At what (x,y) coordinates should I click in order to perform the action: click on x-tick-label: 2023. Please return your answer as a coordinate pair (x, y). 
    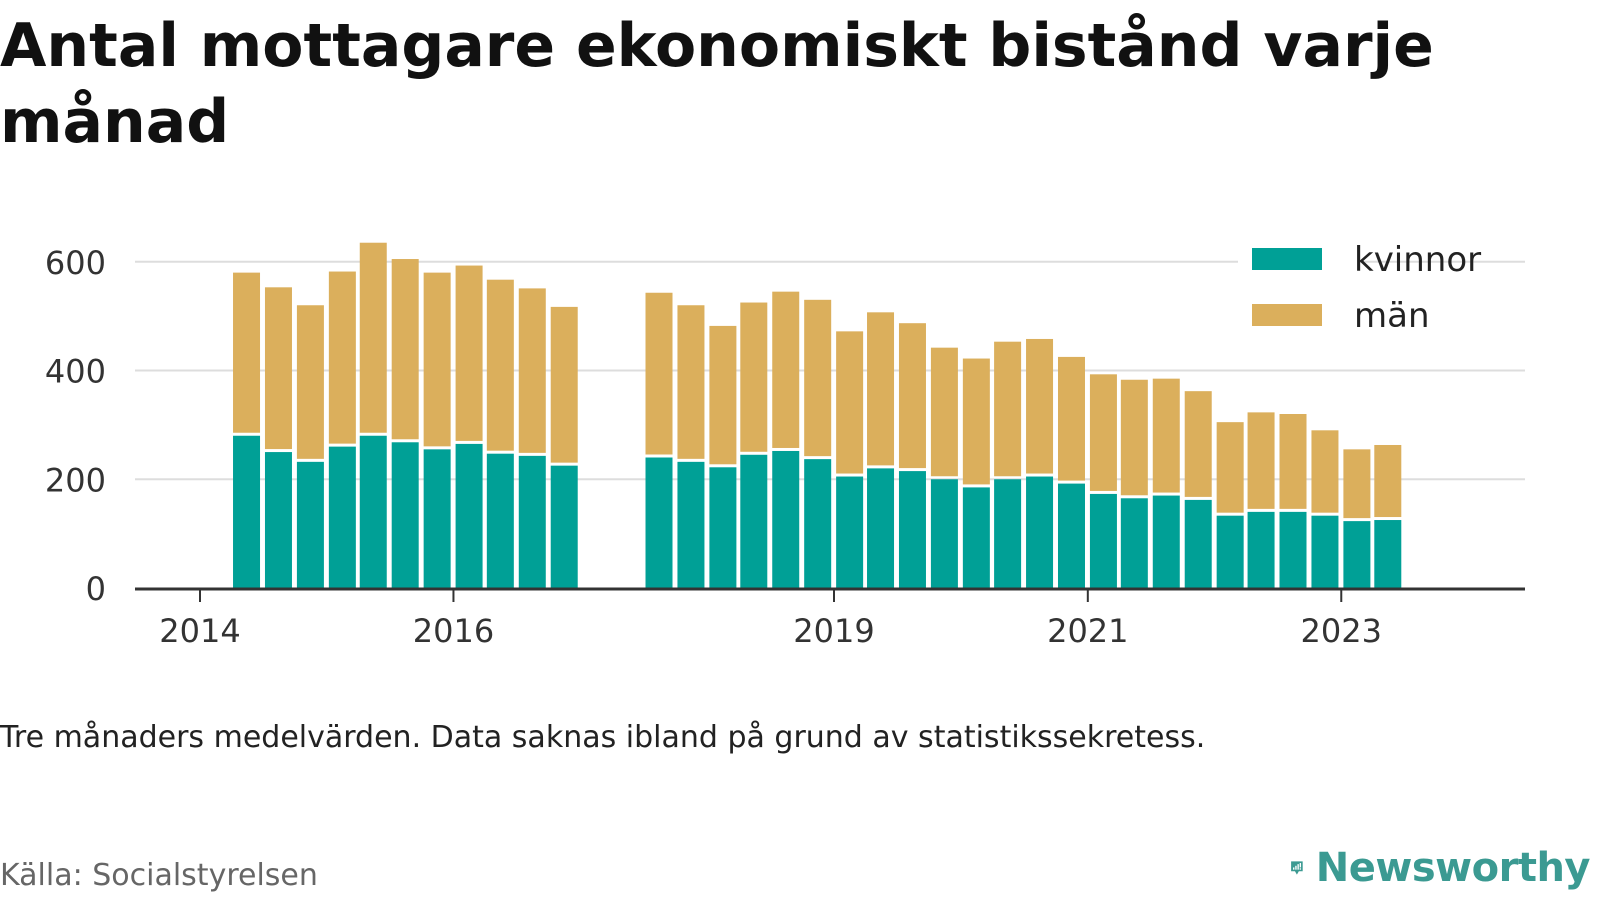
    Looking at the image, I should click on (1341, 631).